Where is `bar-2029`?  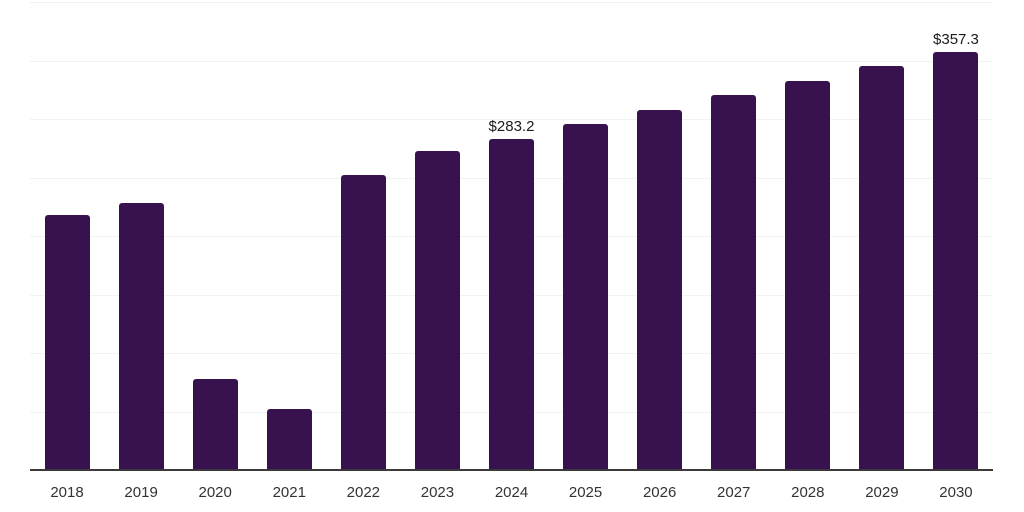 bar-2029 is located at coordinates (882, 268).